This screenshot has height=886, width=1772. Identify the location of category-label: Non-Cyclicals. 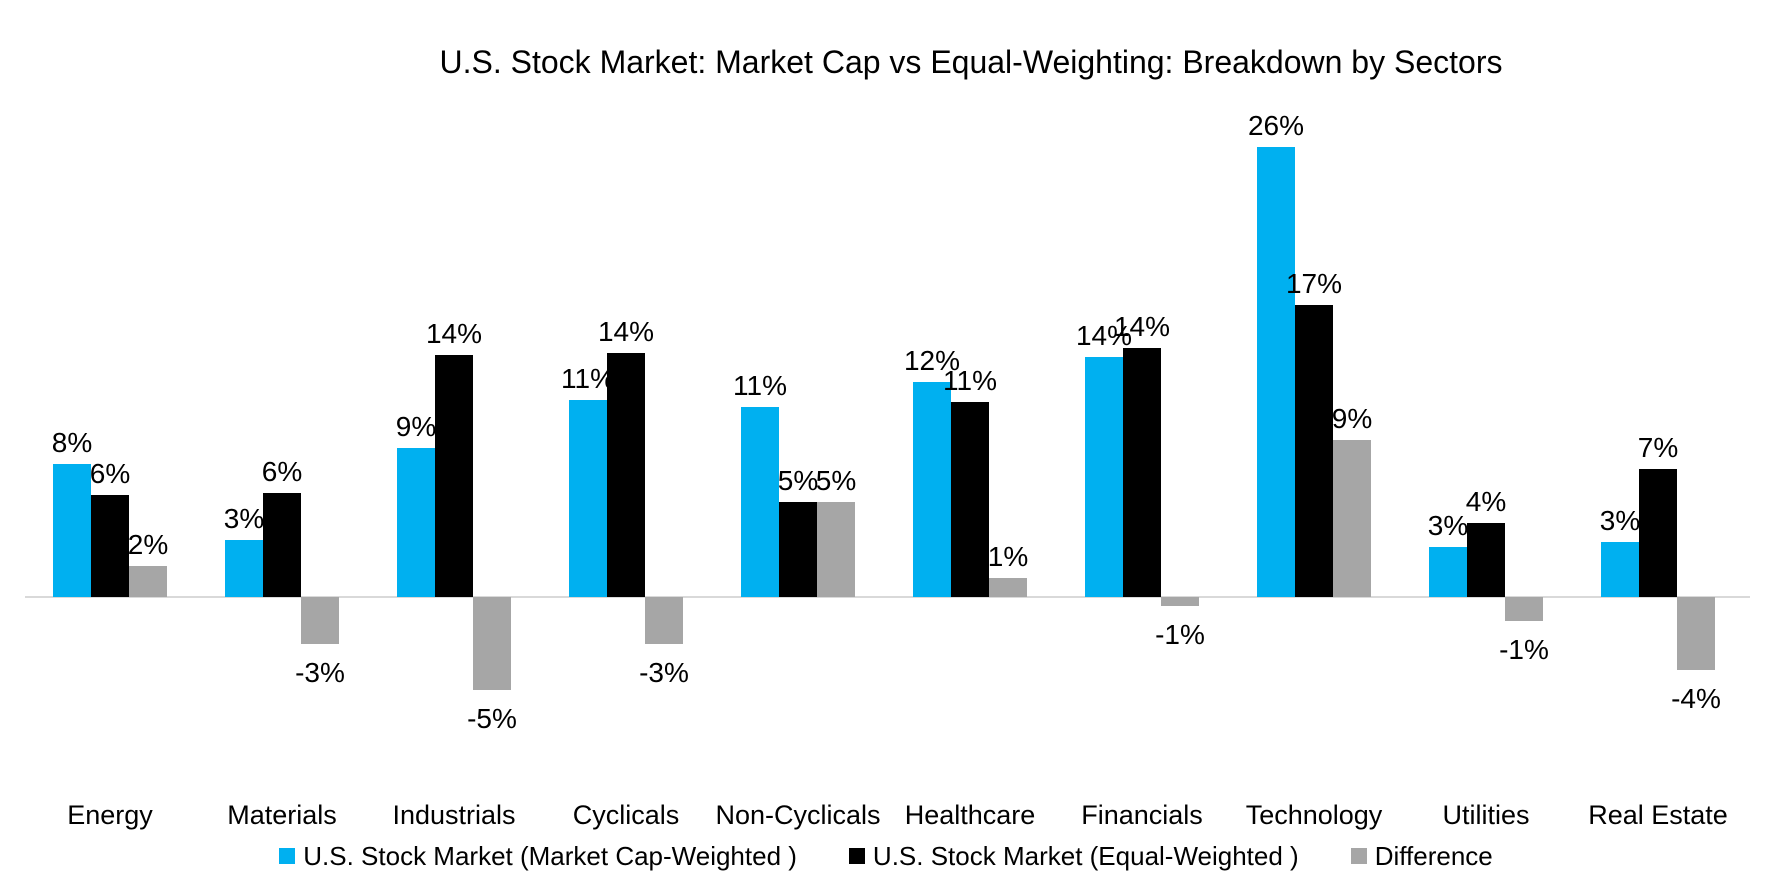
(798, 815).